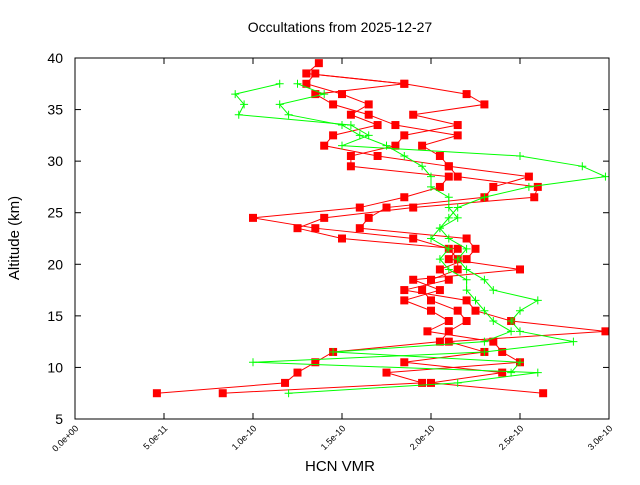  I want to click on x-tick-label: 2.5e-10, so click(511, 437).